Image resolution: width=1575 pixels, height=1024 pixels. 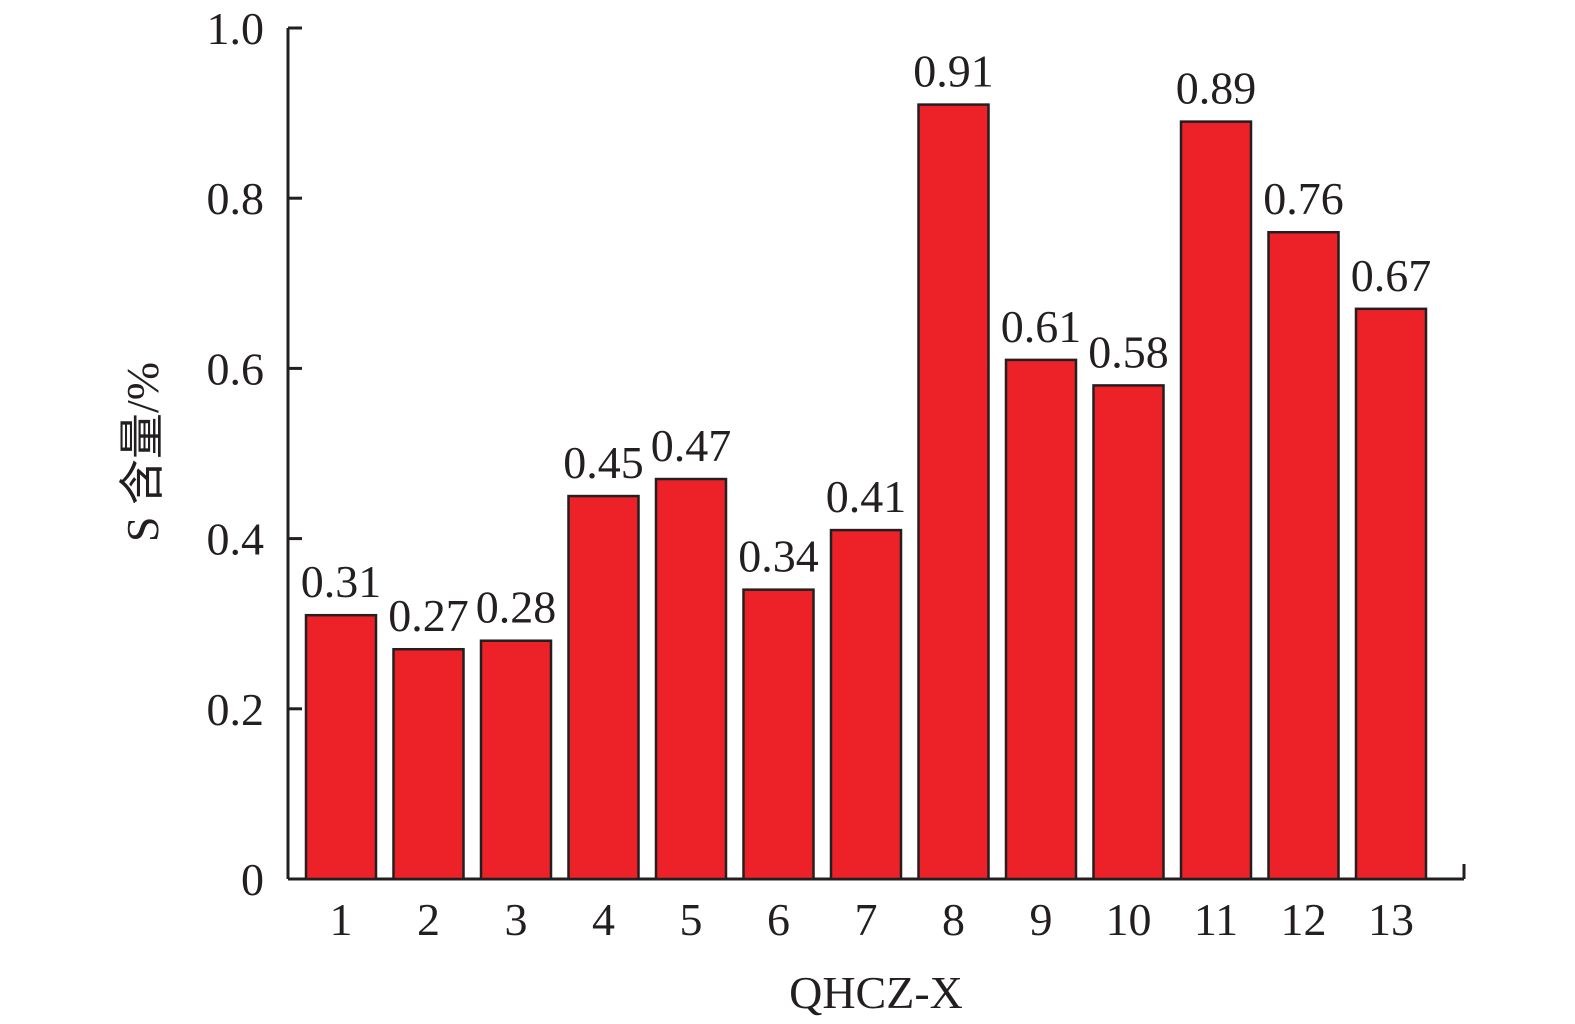 What do you see at coordinates (1303, 198) in the screenshot?
I see `data-label-12: 0.76` at bounding box center [1303, 198].